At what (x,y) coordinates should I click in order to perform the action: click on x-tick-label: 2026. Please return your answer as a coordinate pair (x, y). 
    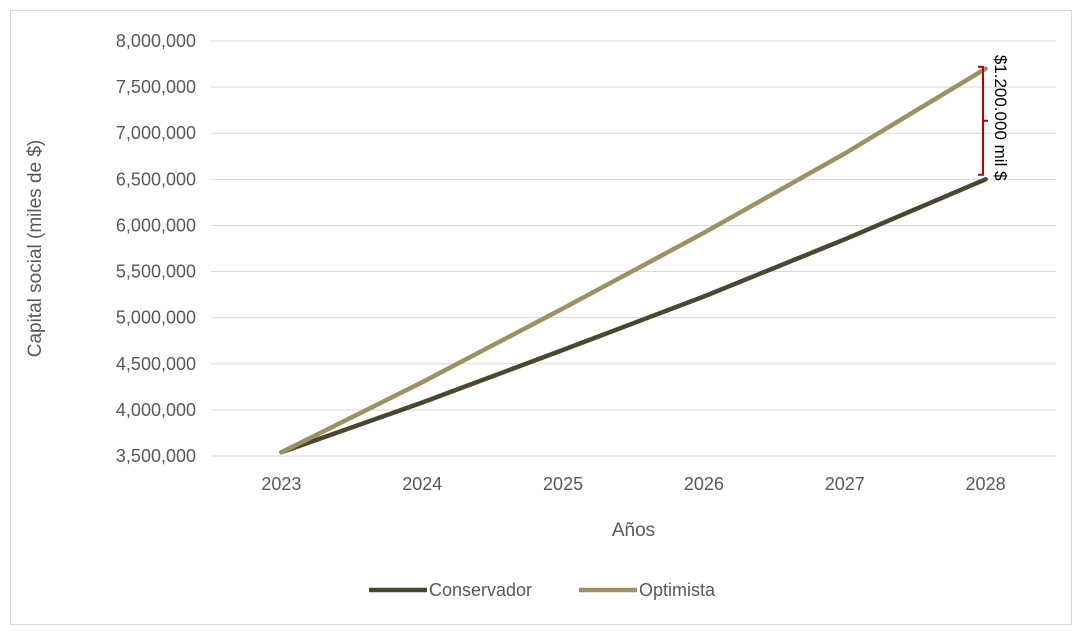
    Looking at the image, I should click on (704, 484).